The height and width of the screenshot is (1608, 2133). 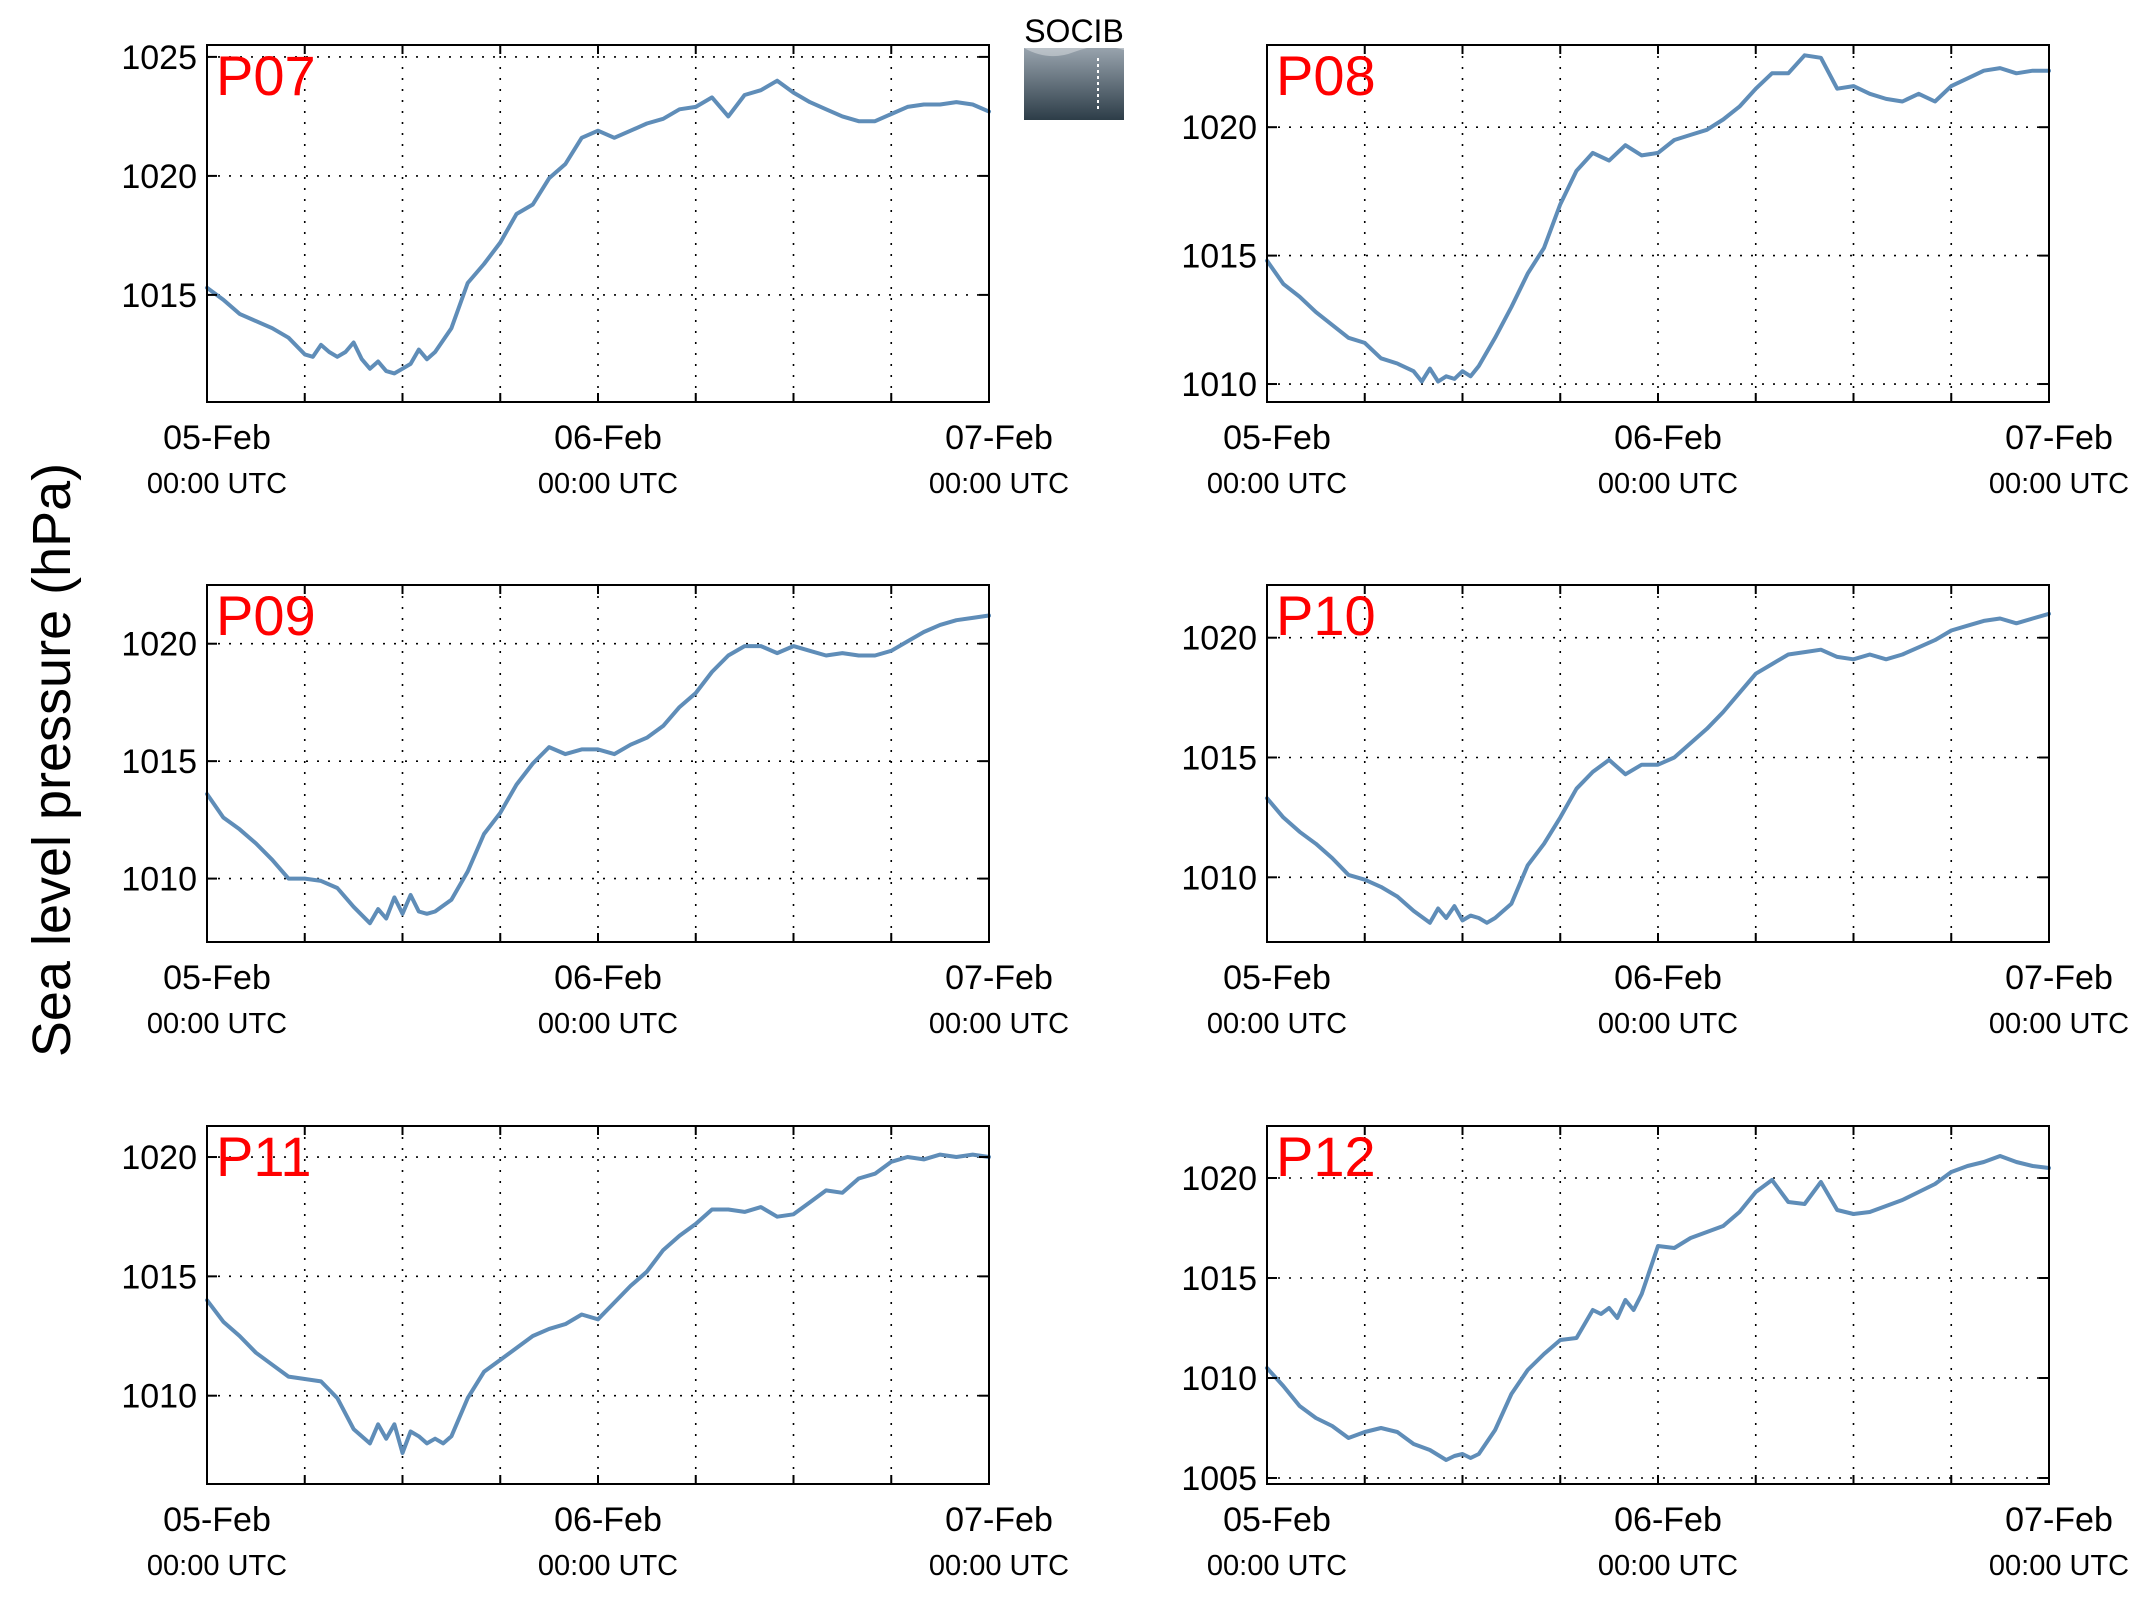 I want to click on series-line-p08, so click(x=1658, y=218).